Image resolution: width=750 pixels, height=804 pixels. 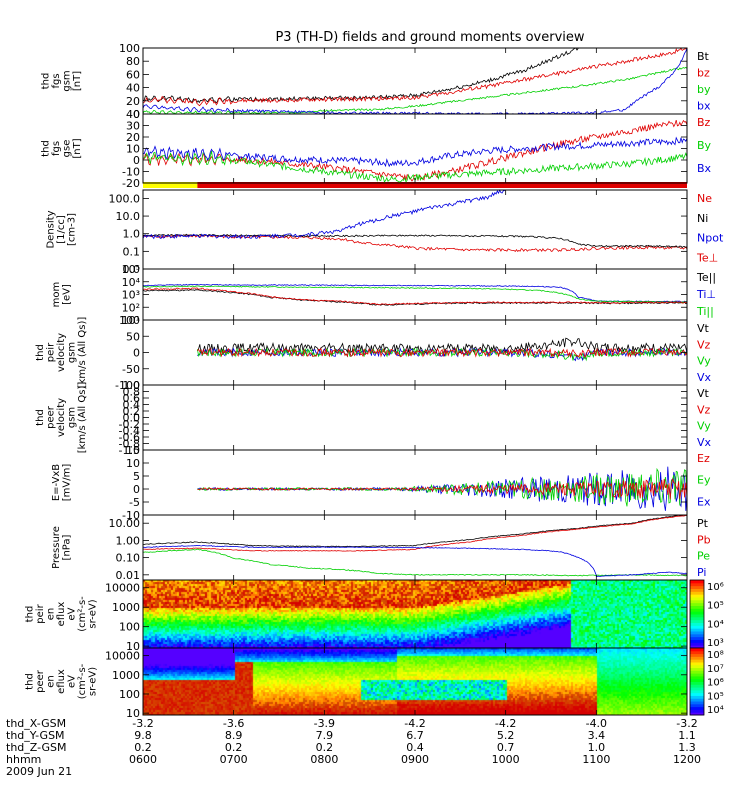 I want to click on y-axis-label-line: peir, so click(x=40, y=613).